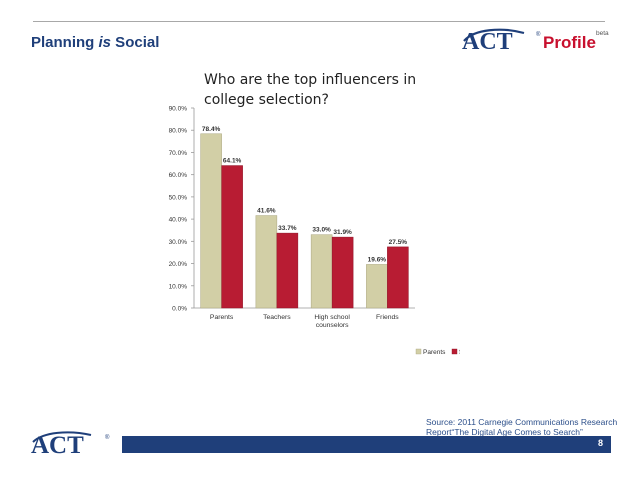 This screenshot has width=638, height=479. I want to click on logo-brand: ACT, so click(487, 41).